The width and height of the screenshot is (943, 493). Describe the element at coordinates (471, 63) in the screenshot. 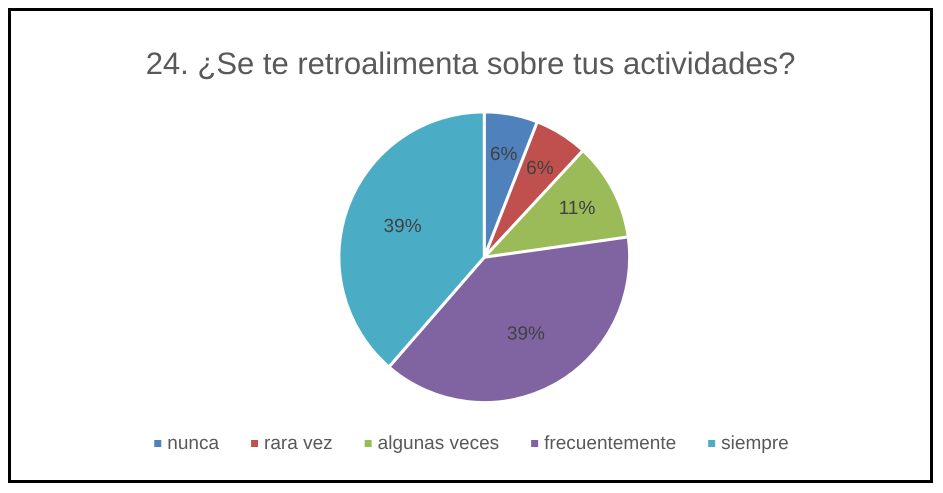

I see `chart-title: 24. ¿Se te retroalimenta sobre tus actividades?` at that location.